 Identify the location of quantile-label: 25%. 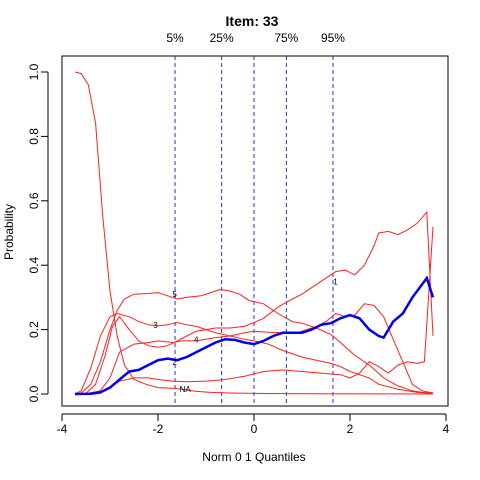
(222, 38).